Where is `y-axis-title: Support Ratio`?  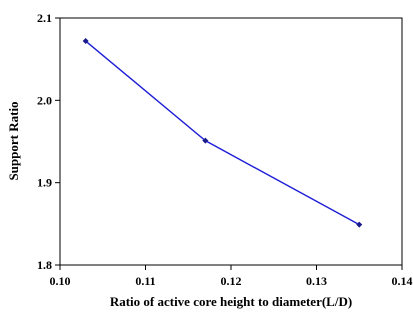 y-axis-title: Support Ratio is located at coordinates (13, 140).